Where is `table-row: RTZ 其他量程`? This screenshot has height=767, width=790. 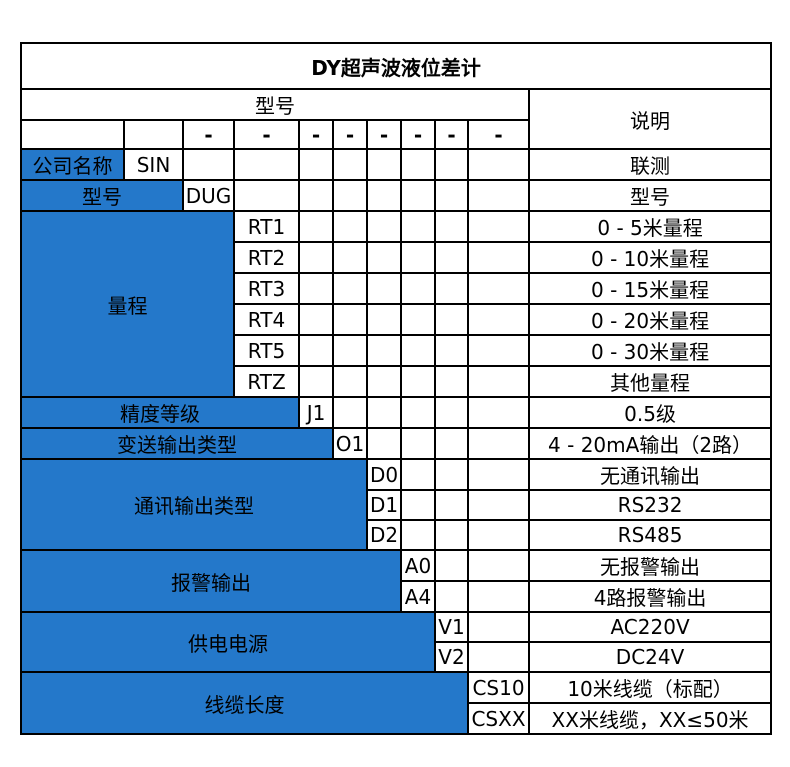
table-row: RTZ 其他量程 is located at coordinates (397, 381).